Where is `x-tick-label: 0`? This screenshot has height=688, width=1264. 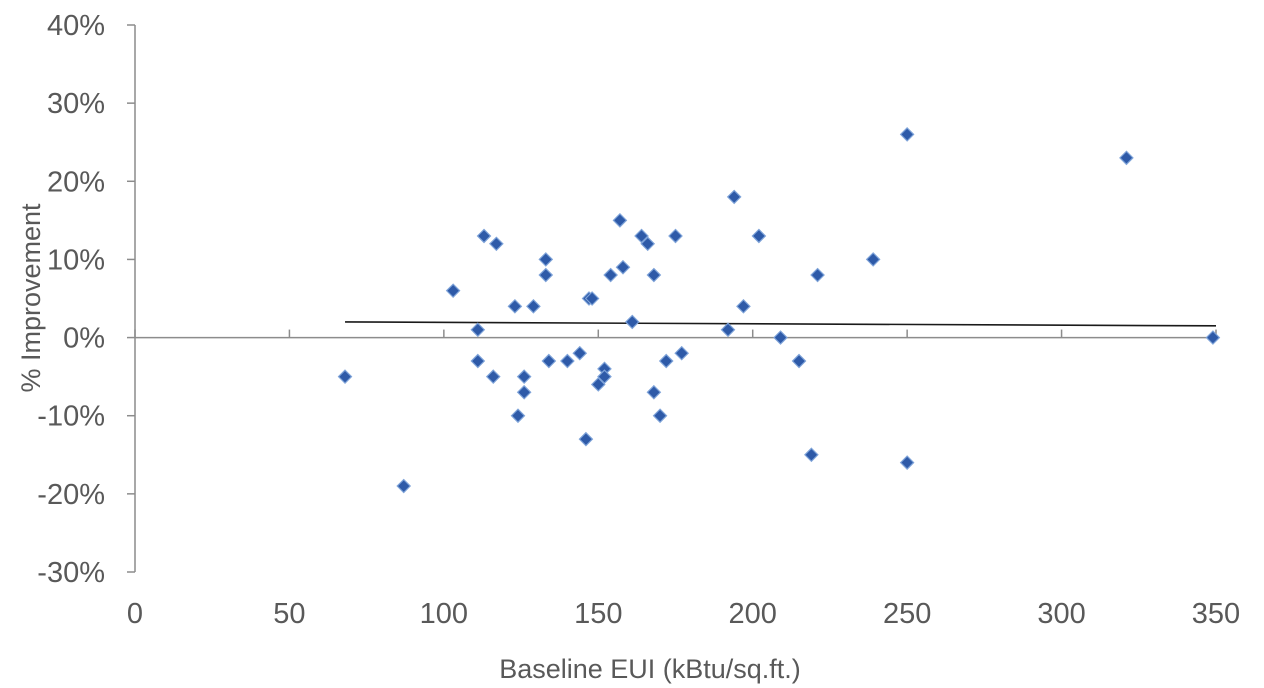 x-tick-label: 0 is located at coordinates (135, 614).